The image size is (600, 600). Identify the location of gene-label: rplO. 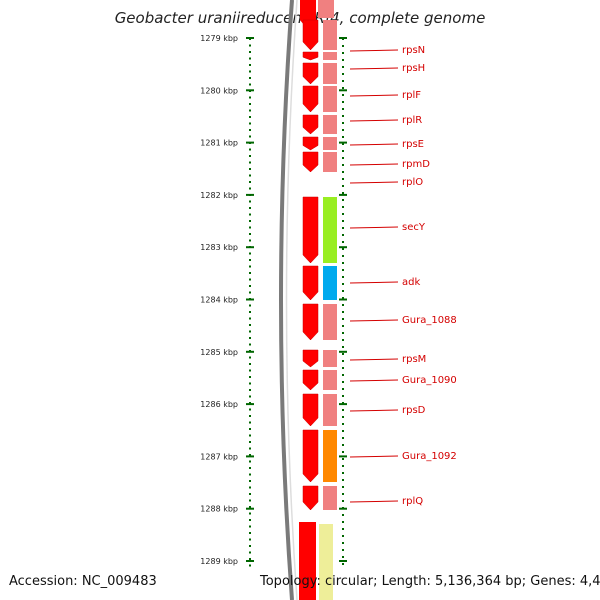
(412, 182).